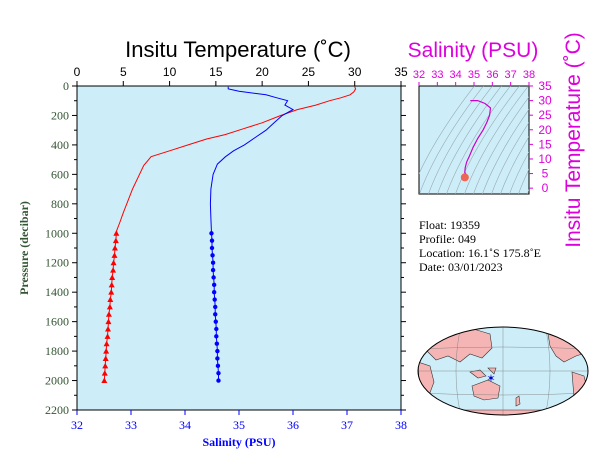 The height and width of the screenshot is (467, 603). Describe the element at coordinates (60, 204) in the screenshot. I see `pressure-tick-label: 800` at that location.